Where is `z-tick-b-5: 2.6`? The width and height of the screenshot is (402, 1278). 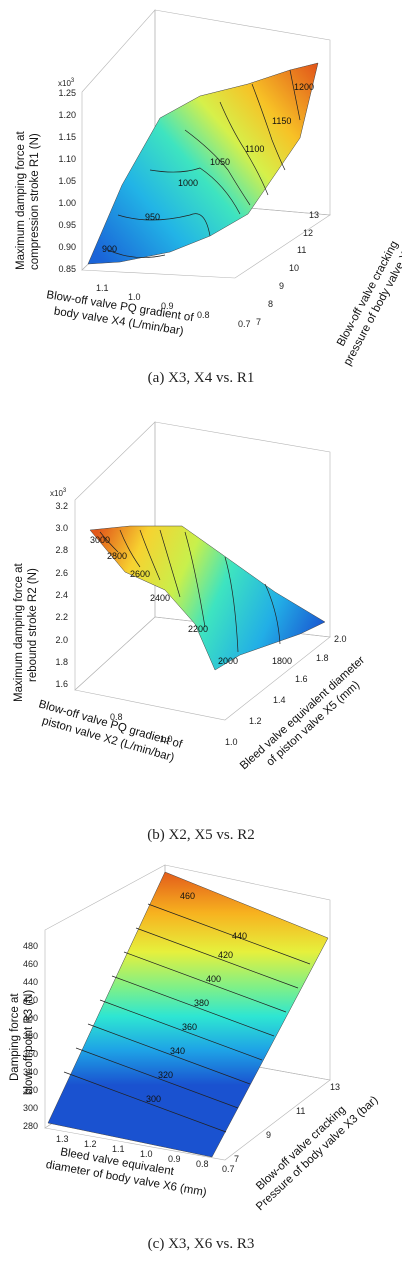
z-tick-b-5: 2.6 is located at coordinates (61, 573).